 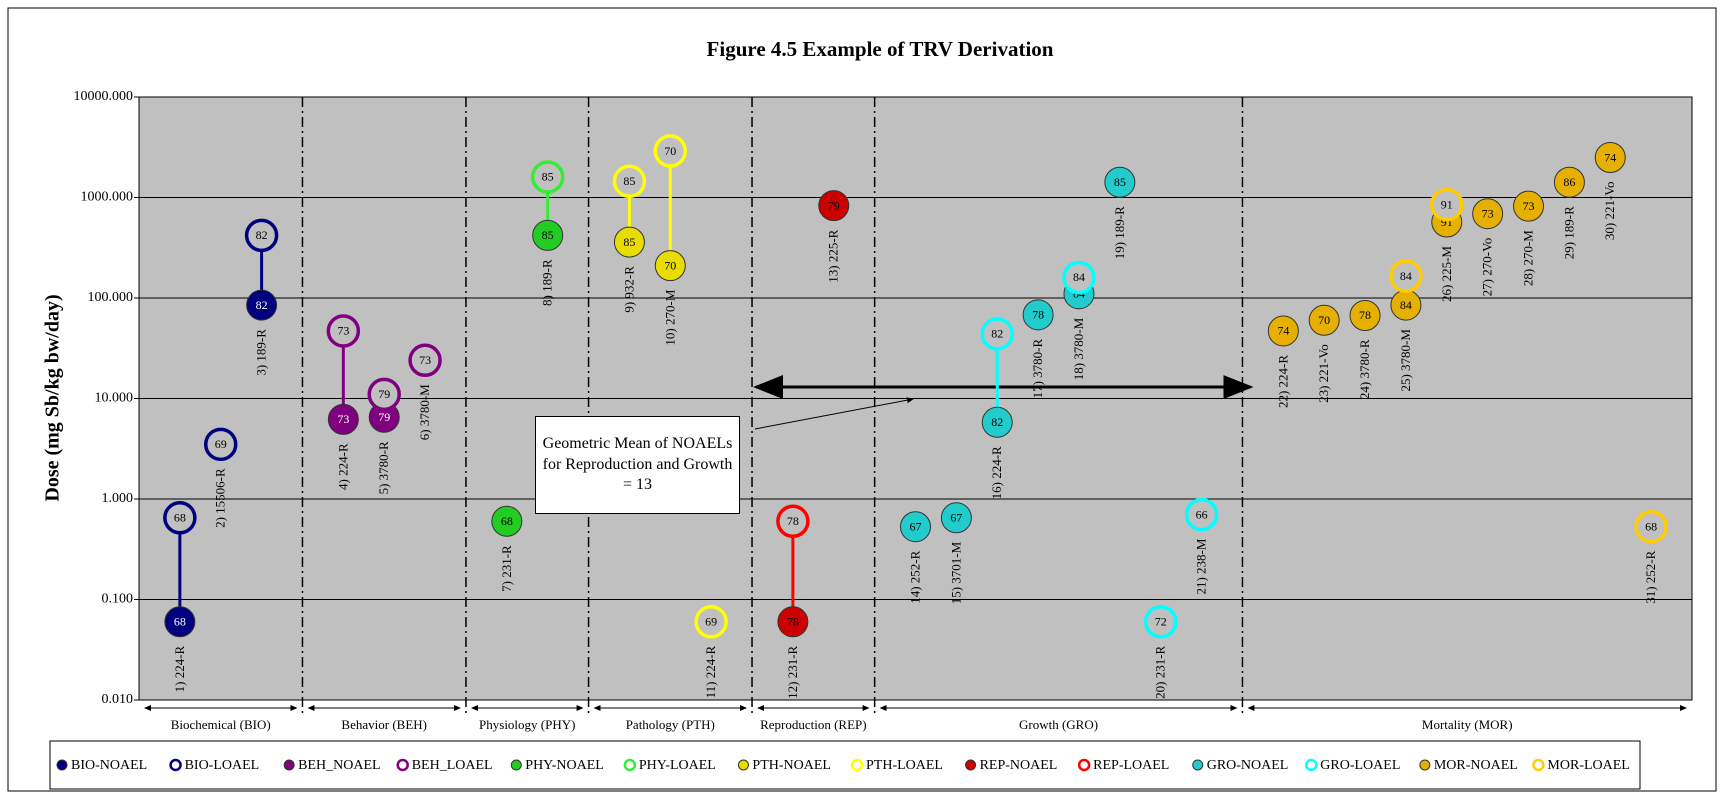 I want to click on legend-label: GRO-NOAEL, so click(x=1248, y=765).